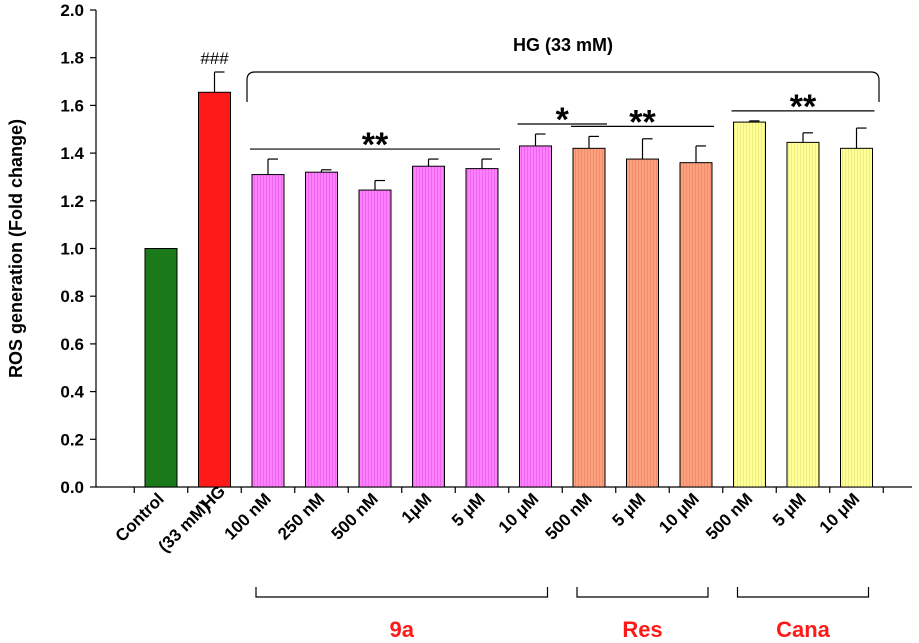 The height and width of the screenshot is (643, 919). What do you see at coordinates (72, 249) in the screenshot?
I see `y-tick-label: 1.0` at bounding box center [72, 249].